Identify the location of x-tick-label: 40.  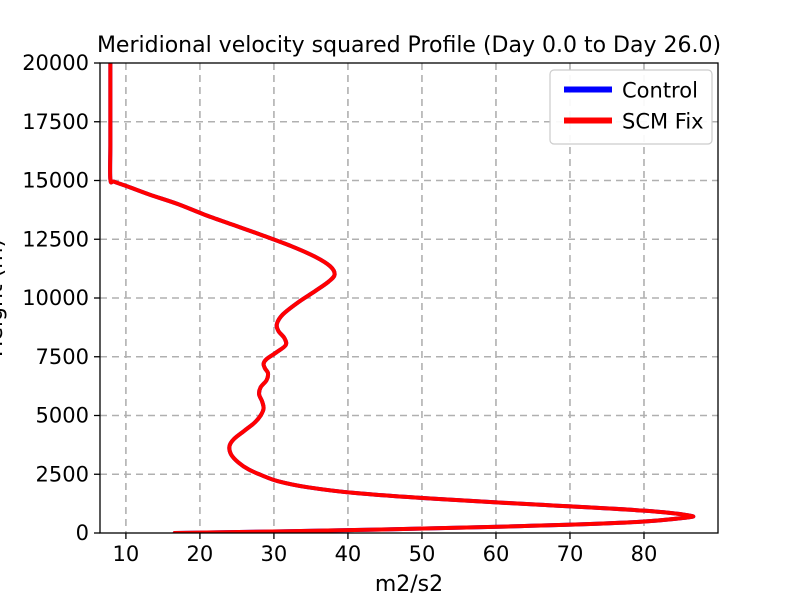
(348, 554).